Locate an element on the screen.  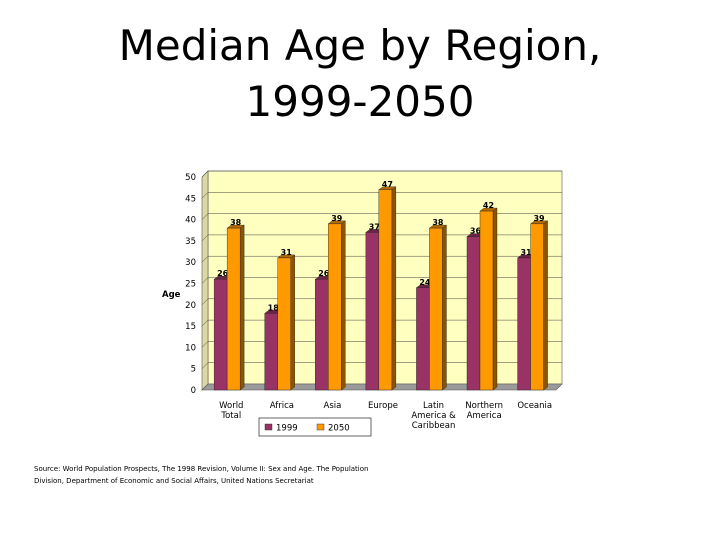
y-tick-label: 15 is located at coordinates (190, 327).